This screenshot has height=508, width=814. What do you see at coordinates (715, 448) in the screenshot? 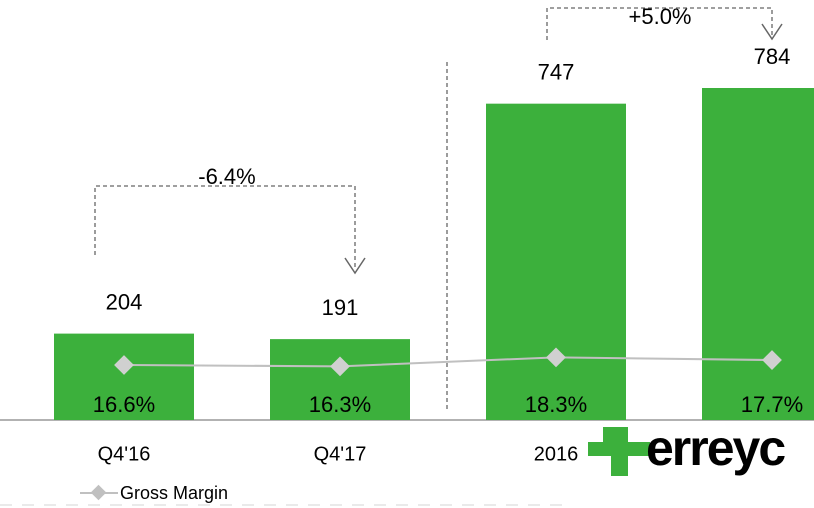
I see `logo-text: erreyc` at bounding box center [715, 448].